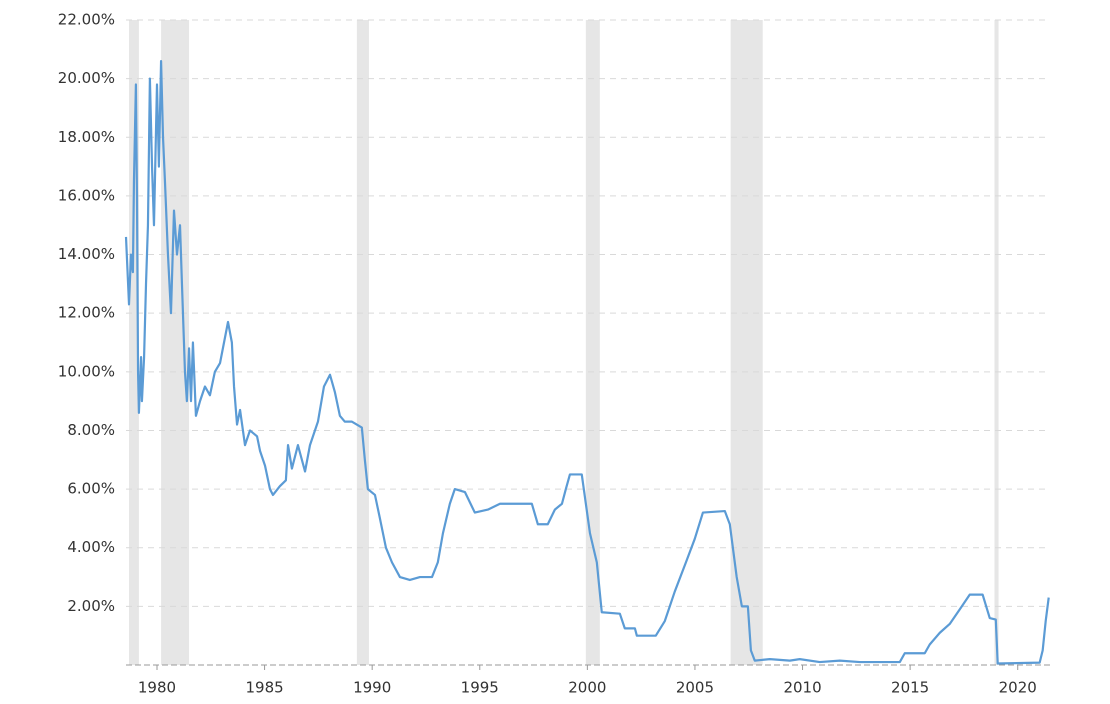  Describe the element at coordinates (86, 371) in the screenshot. I see `y-tick-label: 10.00%` at that location.